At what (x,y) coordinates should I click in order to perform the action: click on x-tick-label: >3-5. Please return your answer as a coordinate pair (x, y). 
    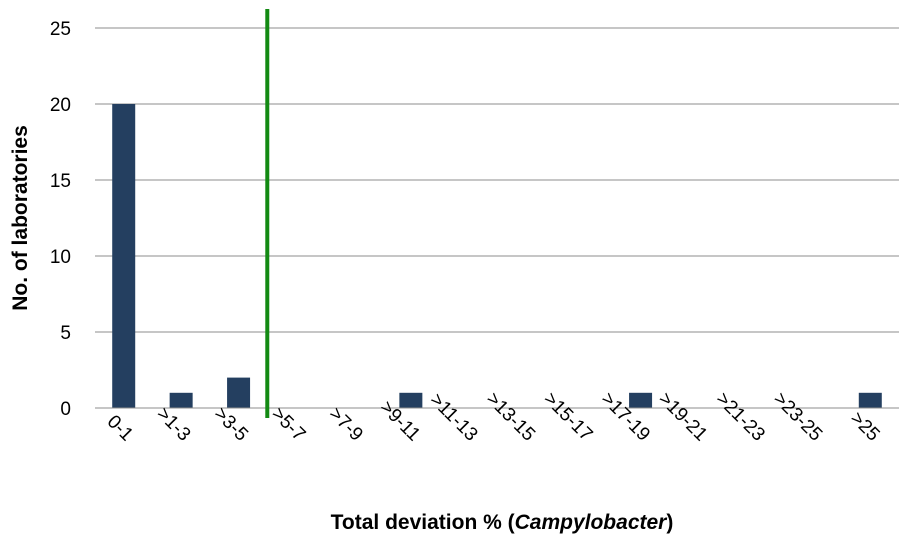
    Looking at the image, I should click on (231, 424).